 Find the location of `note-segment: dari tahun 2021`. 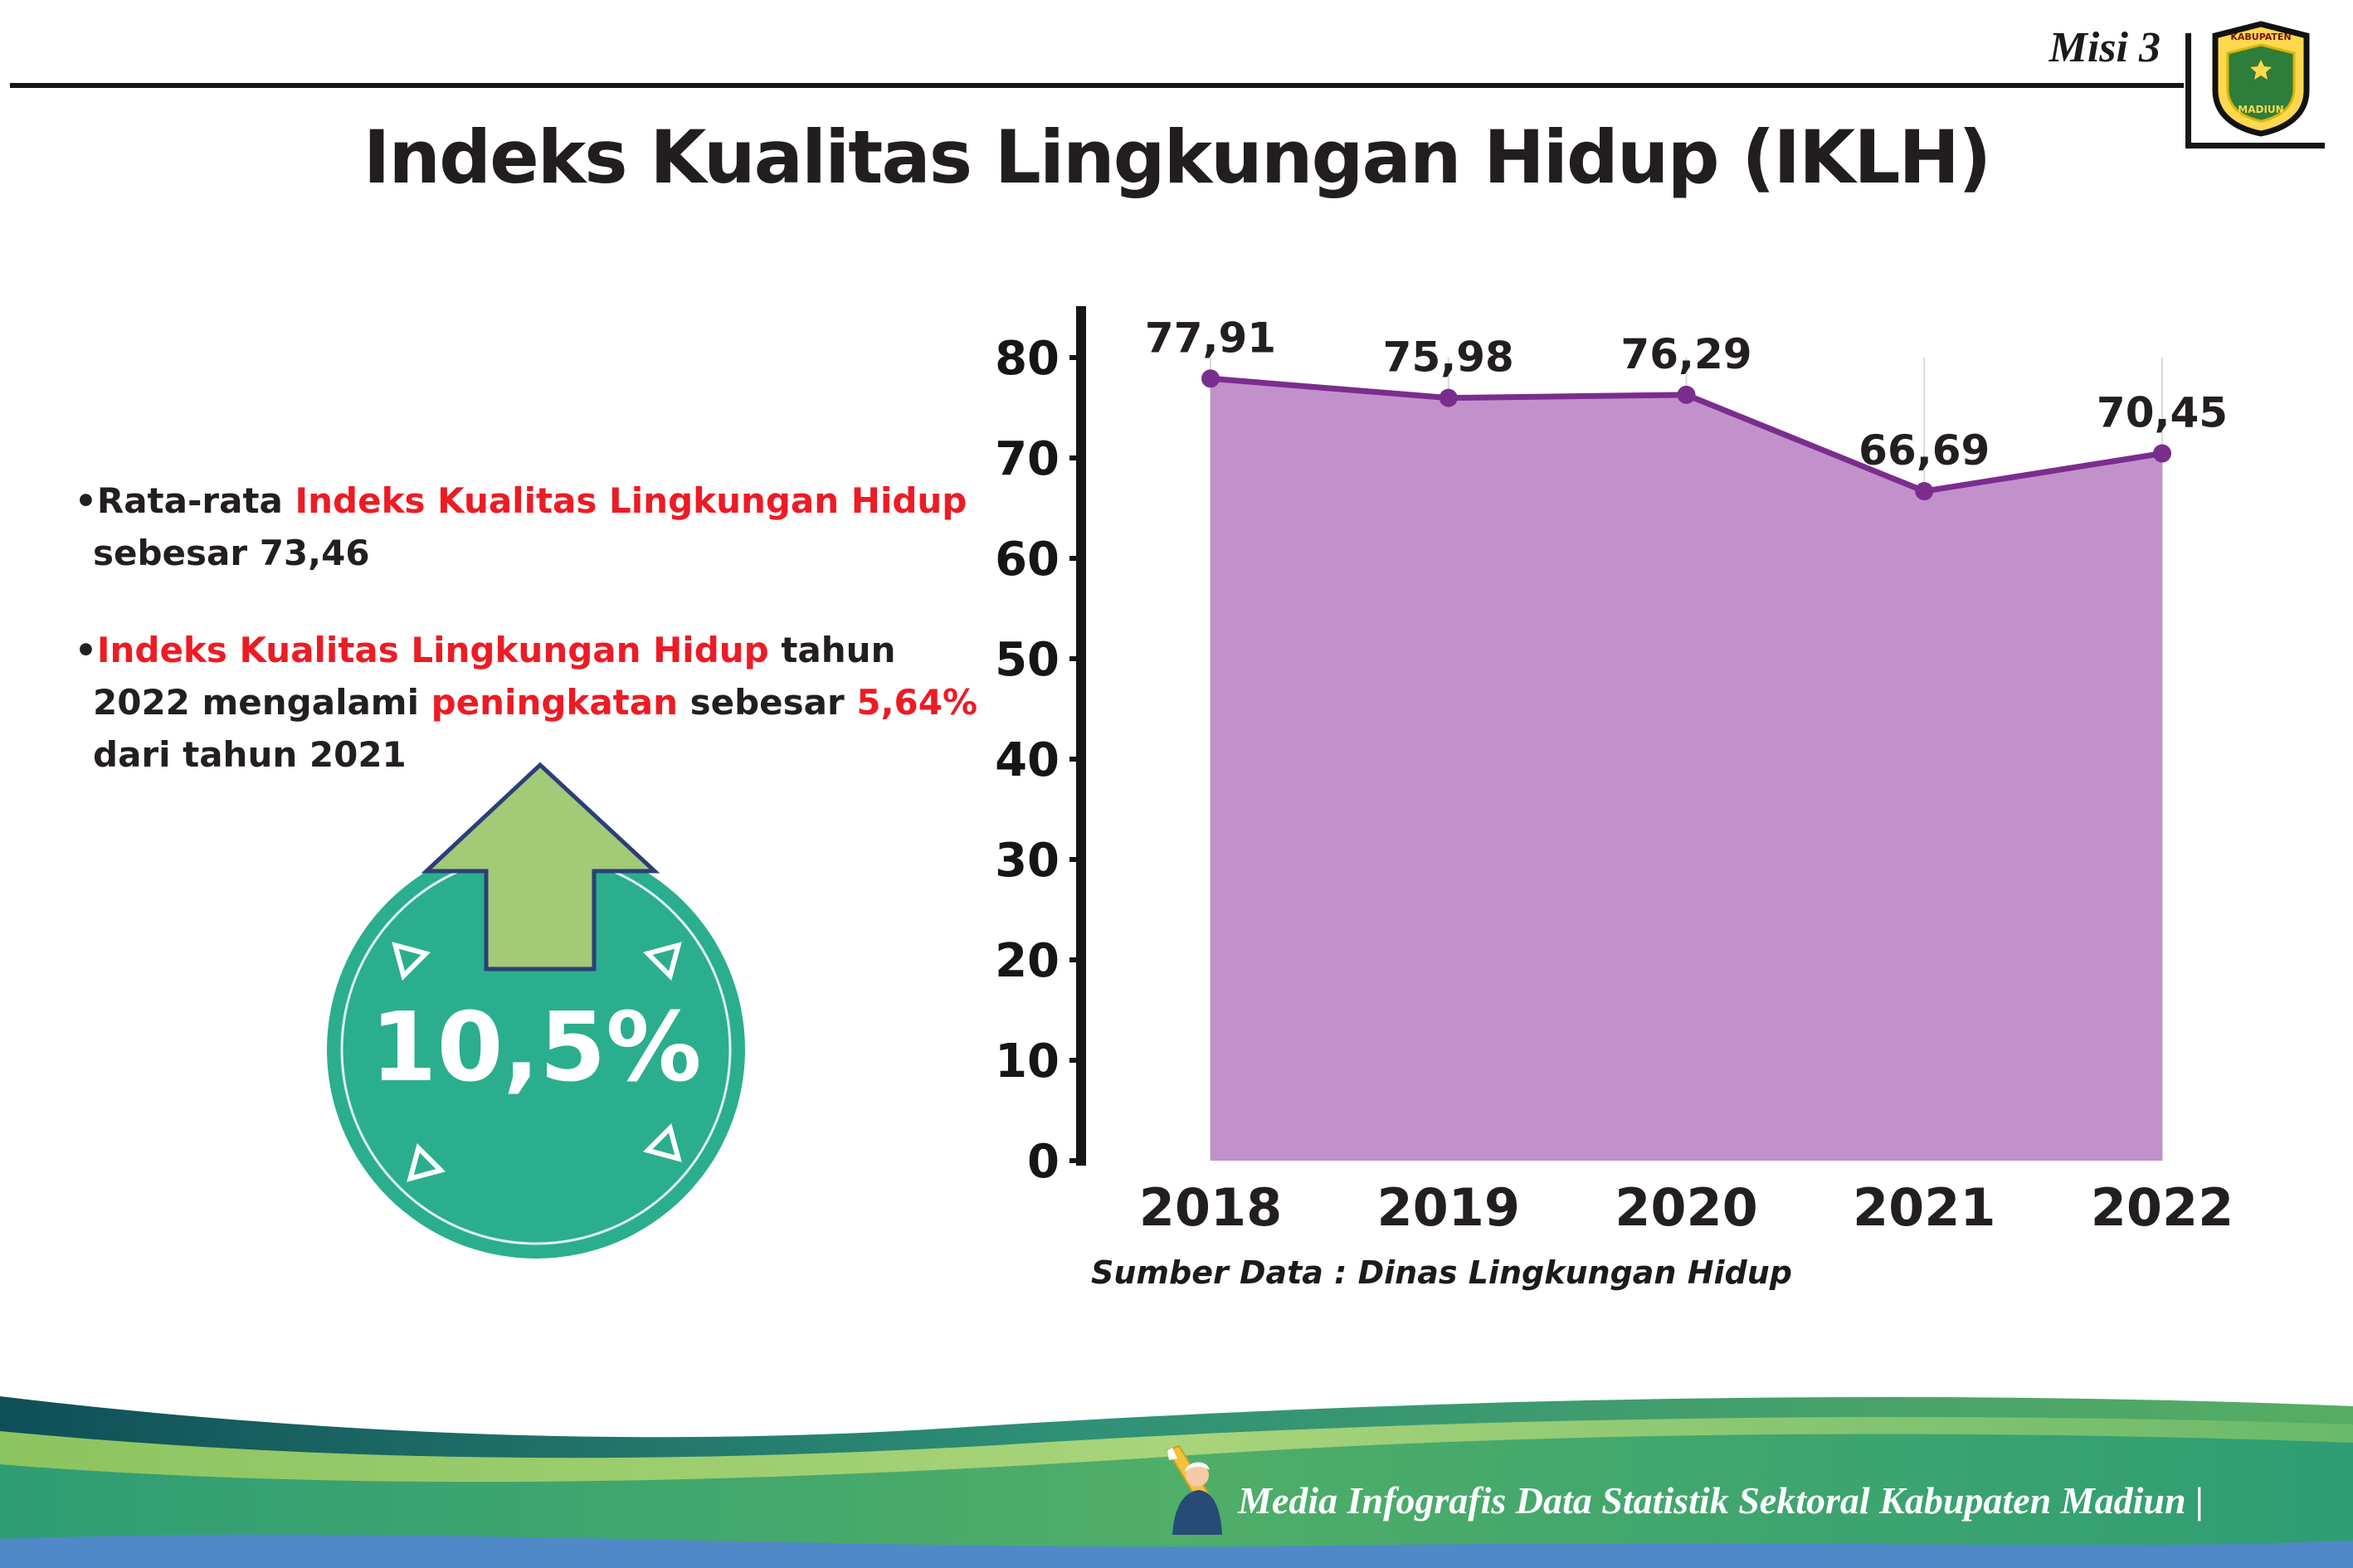

note-segment: dari tahun 2021 is located at coordinates (250, 754).